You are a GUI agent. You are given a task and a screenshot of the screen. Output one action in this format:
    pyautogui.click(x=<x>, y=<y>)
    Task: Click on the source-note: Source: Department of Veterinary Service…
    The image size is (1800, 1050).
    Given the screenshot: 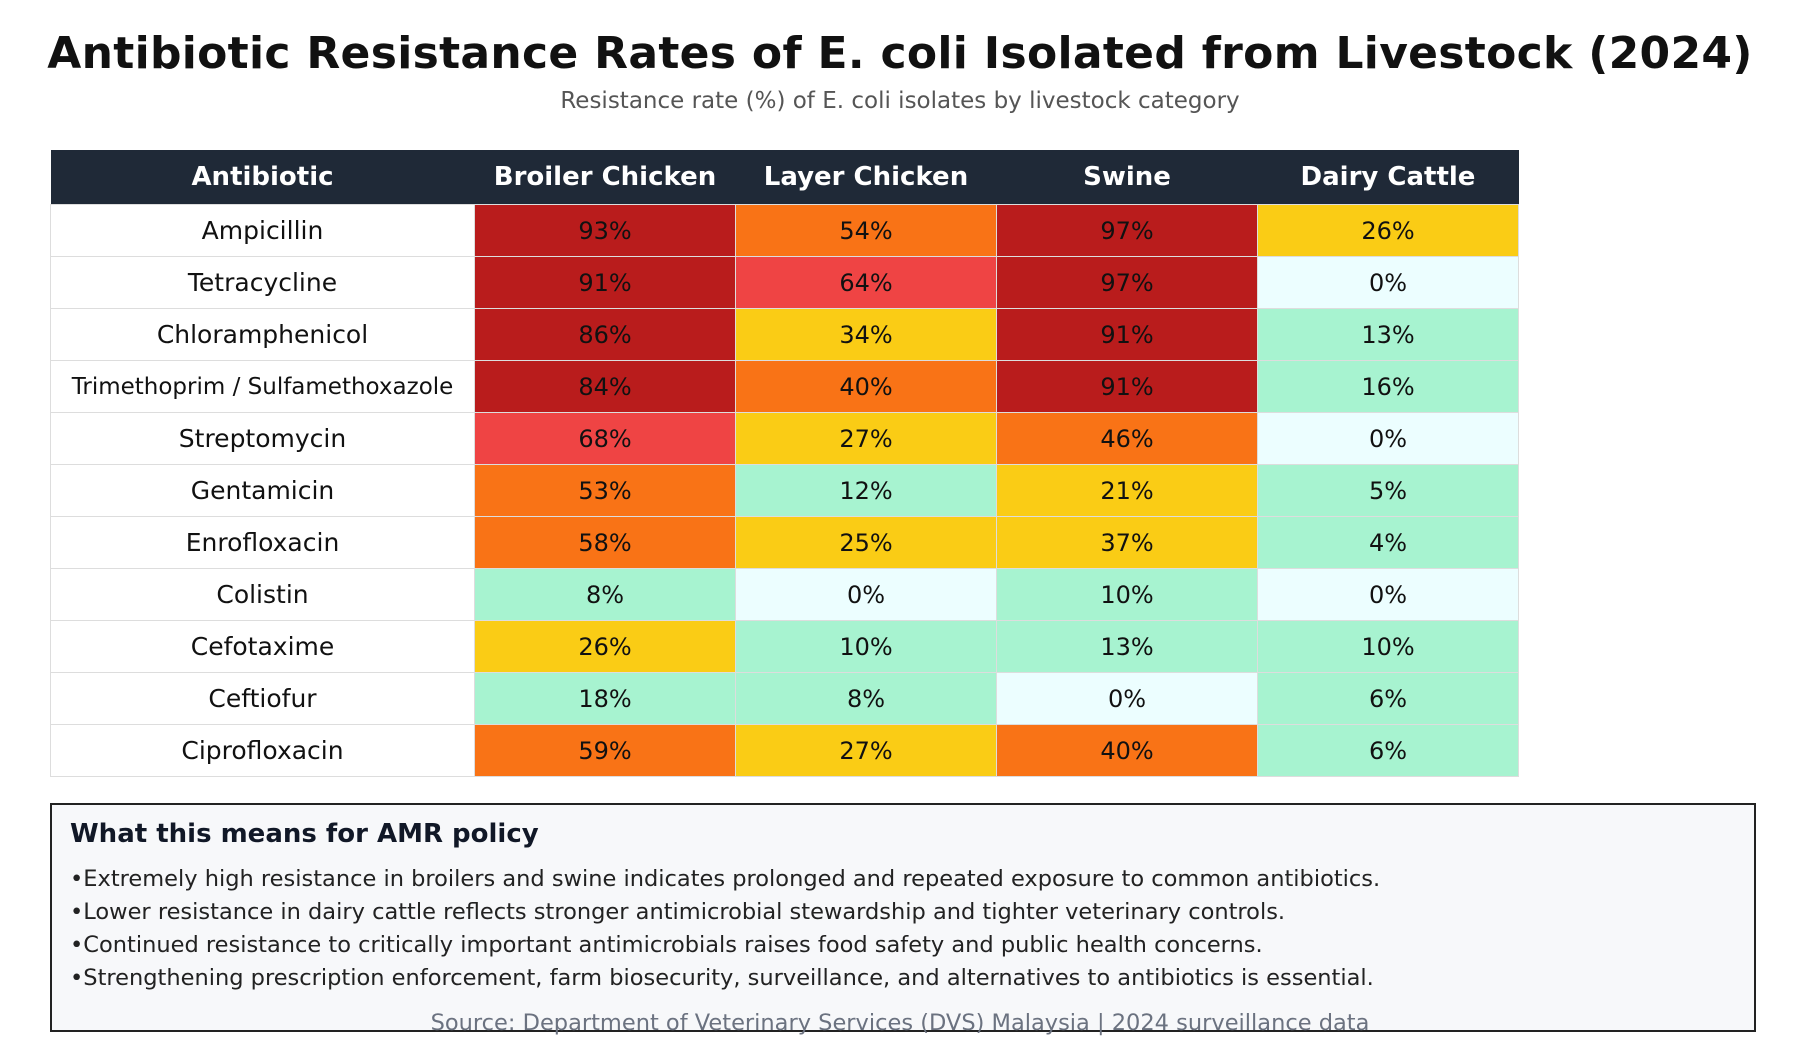 What is the action you would take?
    pyautogui.click(x=900, y=1023)
    